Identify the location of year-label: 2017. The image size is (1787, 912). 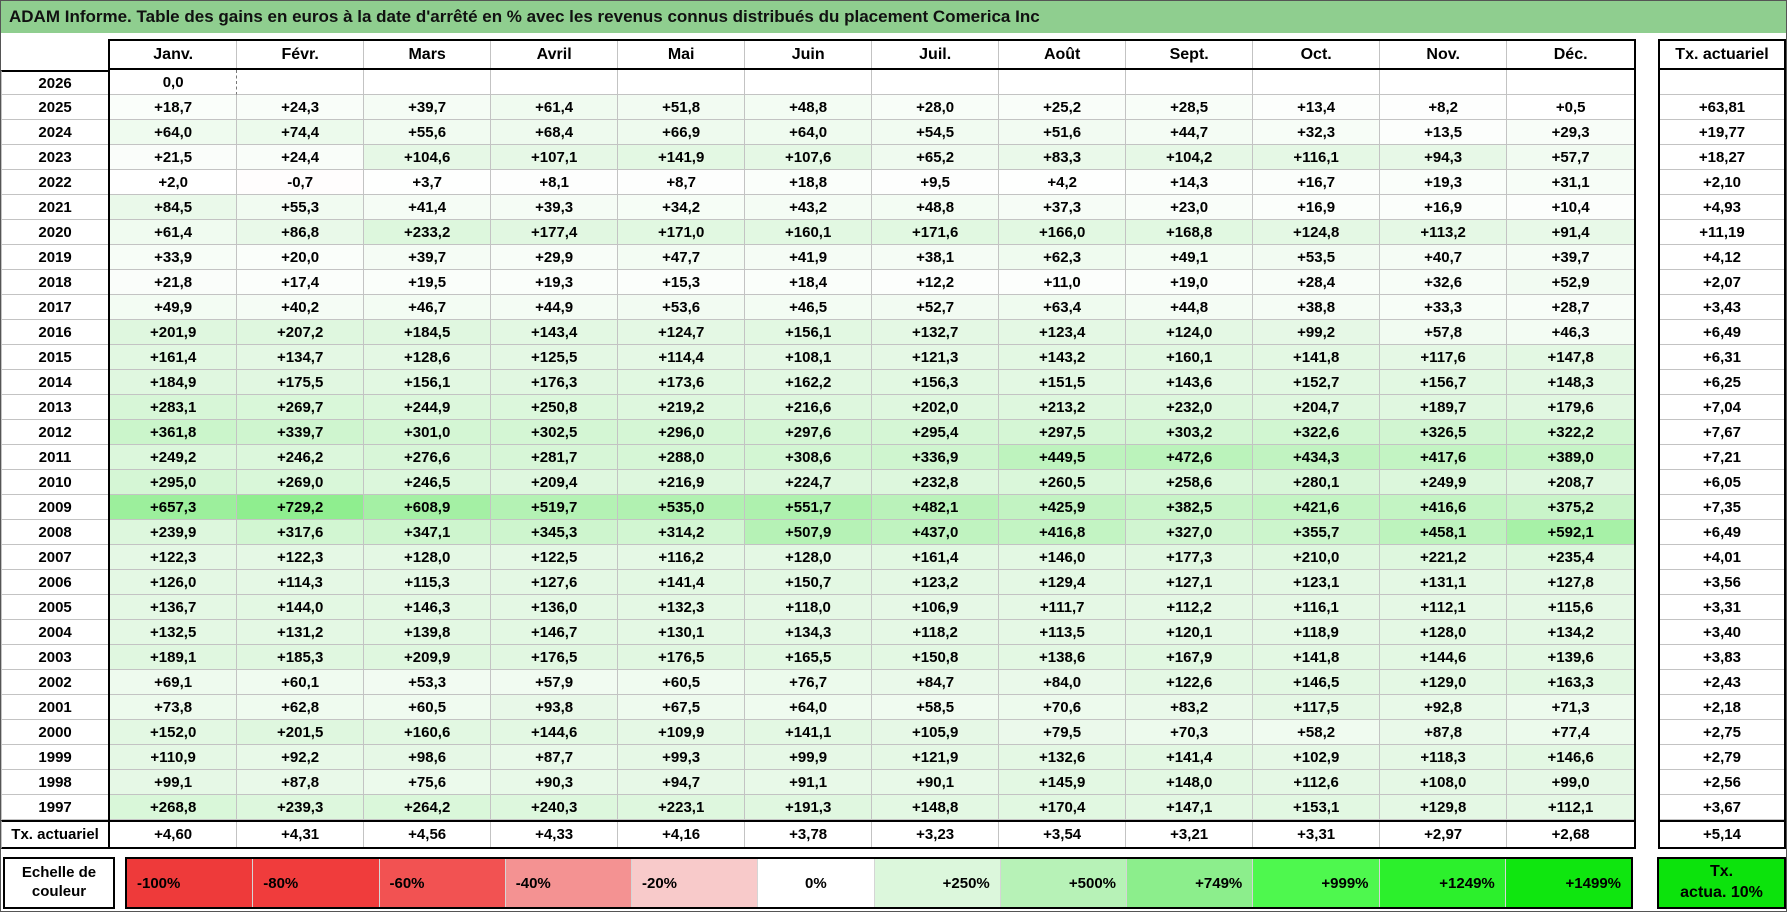
(55, 307).